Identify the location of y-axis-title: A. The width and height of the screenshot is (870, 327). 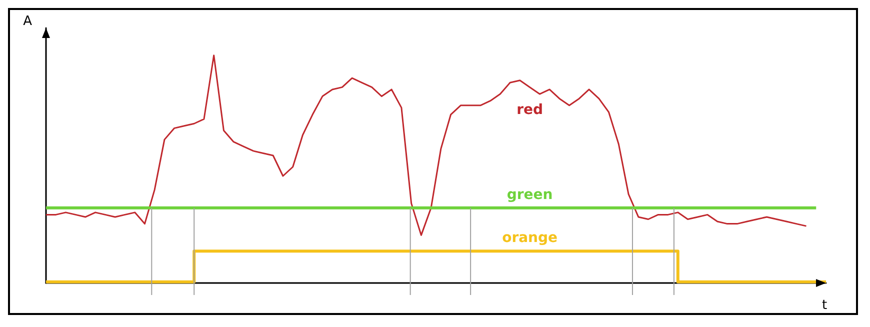
(27, 21).